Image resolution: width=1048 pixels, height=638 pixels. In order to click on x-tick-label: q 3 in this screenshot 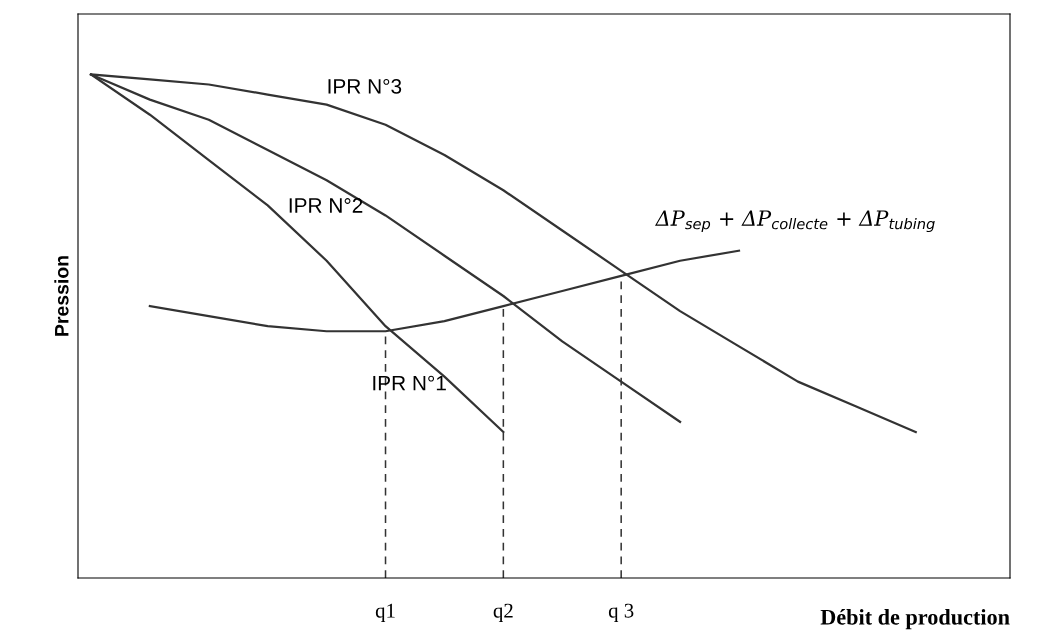, I will do `click(621, 612)`.